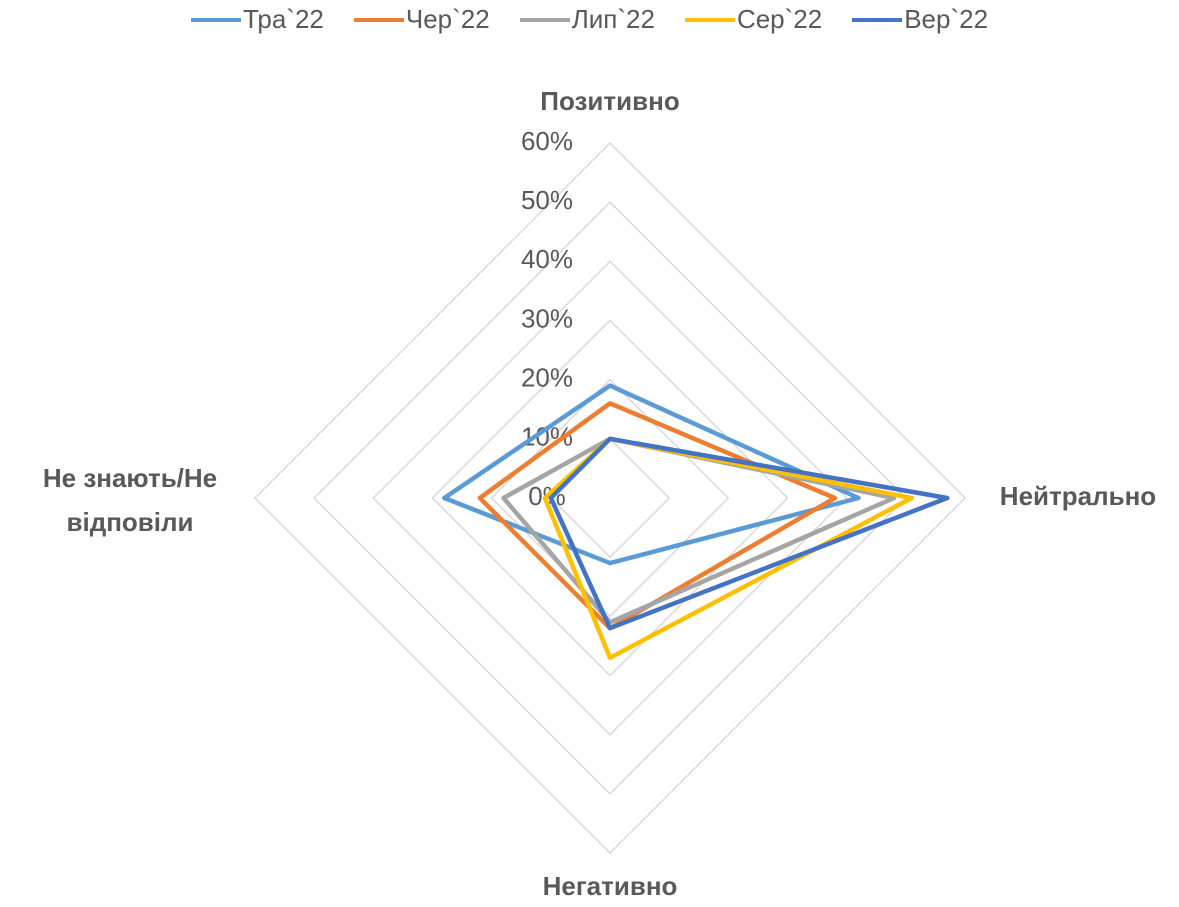 The height and width of the screenshot is (907, 1179). What do you see at coordinates (946, 19) in the screenshot?
I see `legend-label: Вер`22` at bounding box center [946, 19].